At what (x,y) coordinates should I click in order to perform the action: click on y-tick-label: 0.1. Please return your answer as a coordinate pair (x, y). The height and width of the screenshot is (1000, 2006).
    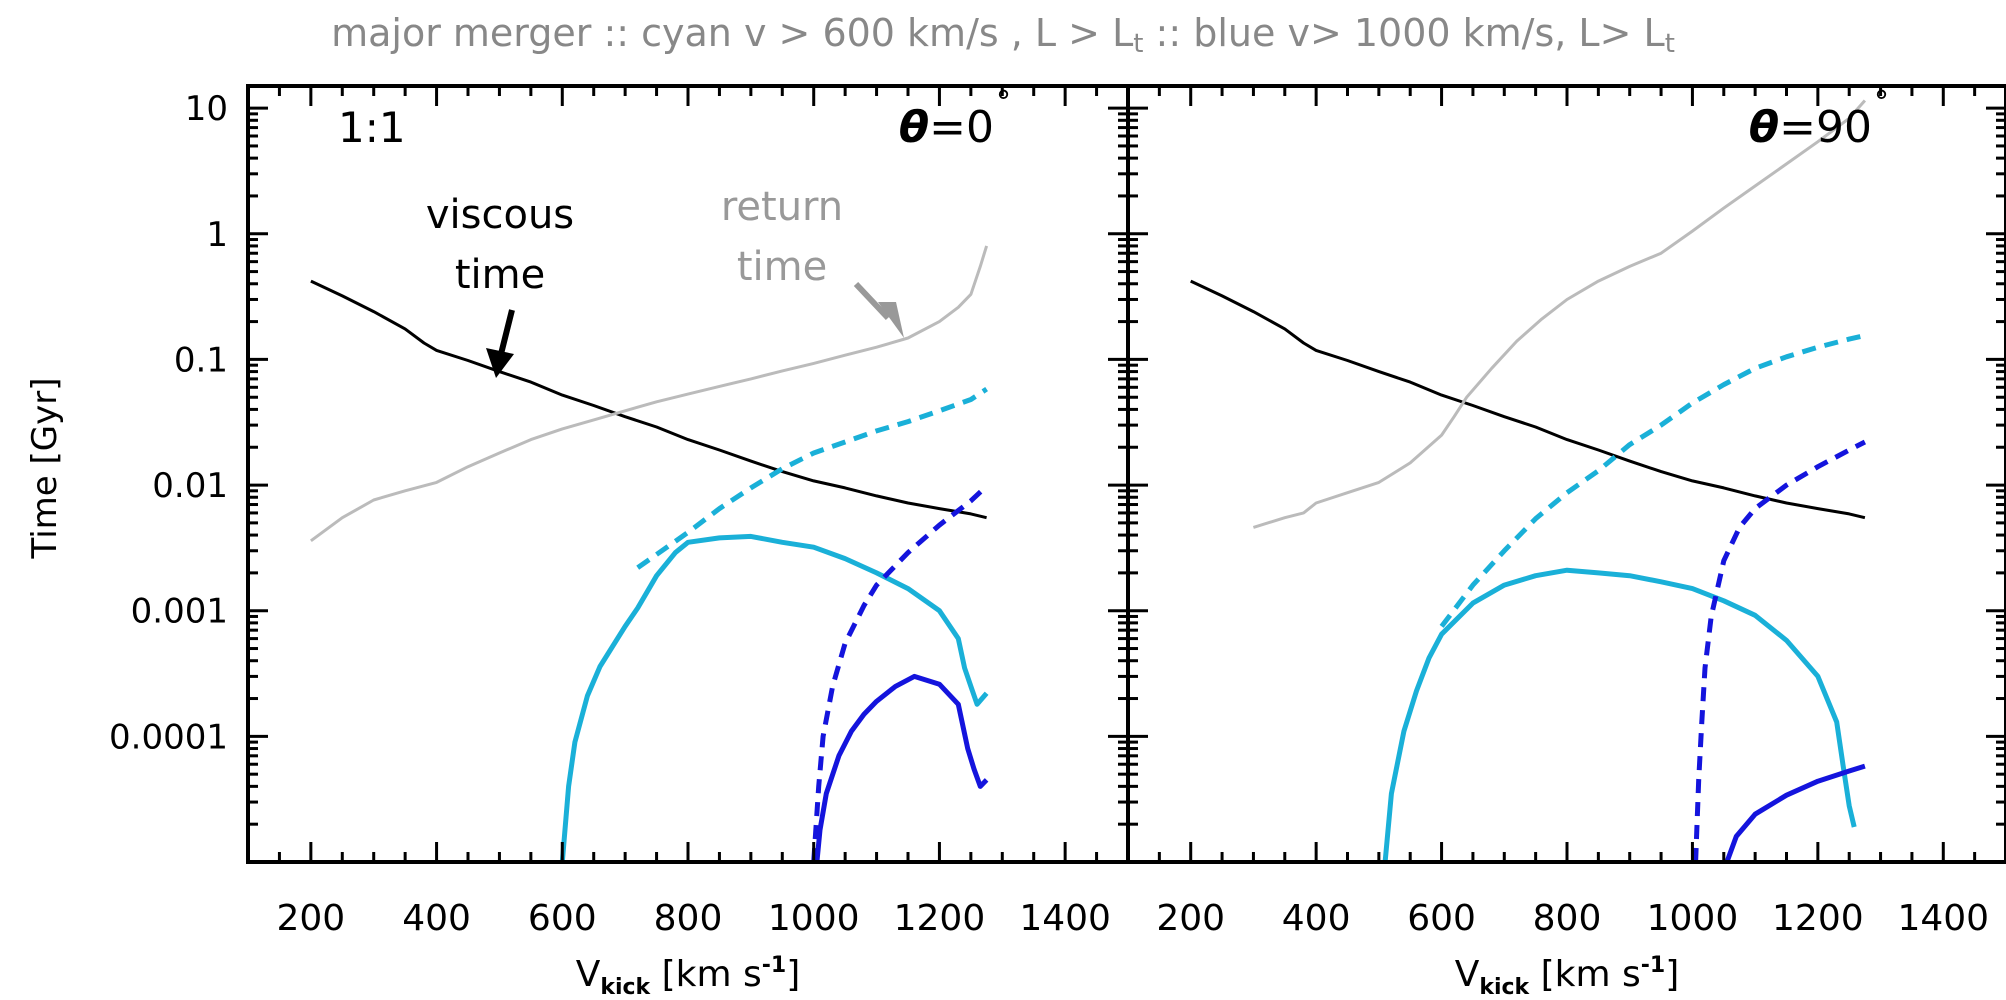
    Looking at the image, I should click on (201, 360).